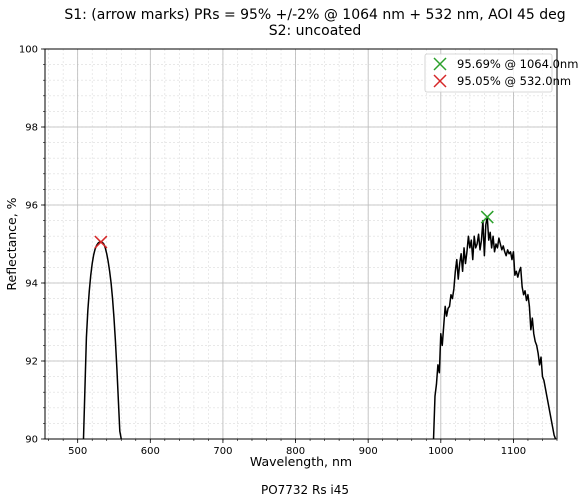 Image resolution: width=587 pixels, height=500 pixels. I want to click on y-tick-label: 98, so click(31, 128).